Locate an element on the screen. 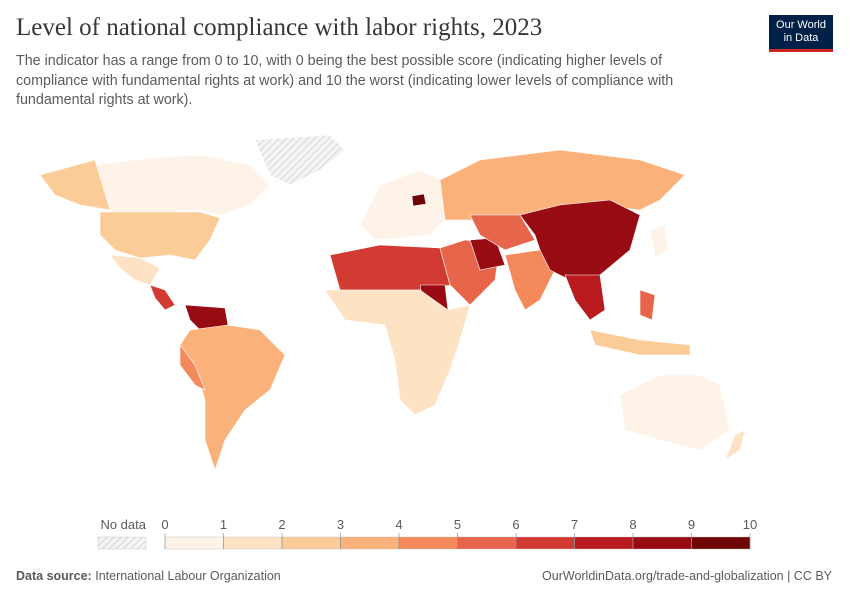 This screenshot has width=850, height=600. legend-tick-label: 8 is located at coordinates (632, 524).